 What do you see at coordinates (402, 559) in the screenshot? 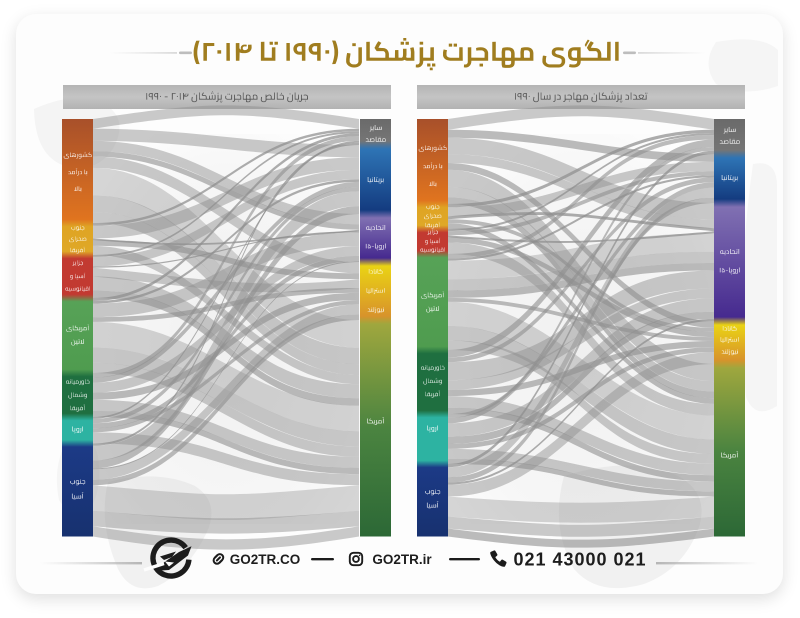
I see `svg-text: GO2TR.ir` at bounding box center [402, 559].